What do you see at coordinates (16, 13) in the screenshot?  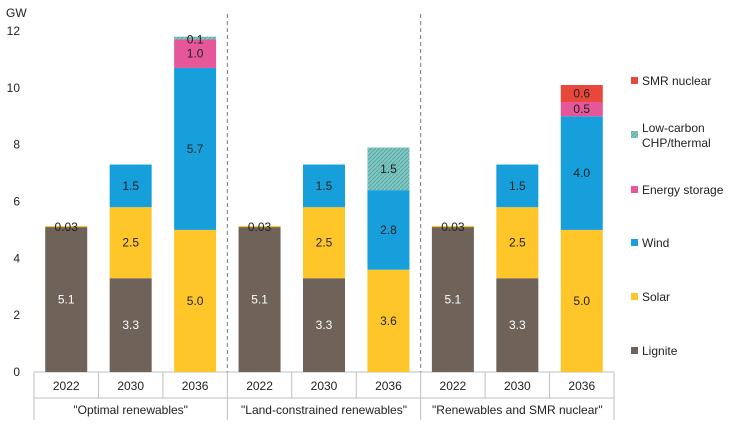 I see `y-axis-unit: GW` at bounding box center [16, 13].